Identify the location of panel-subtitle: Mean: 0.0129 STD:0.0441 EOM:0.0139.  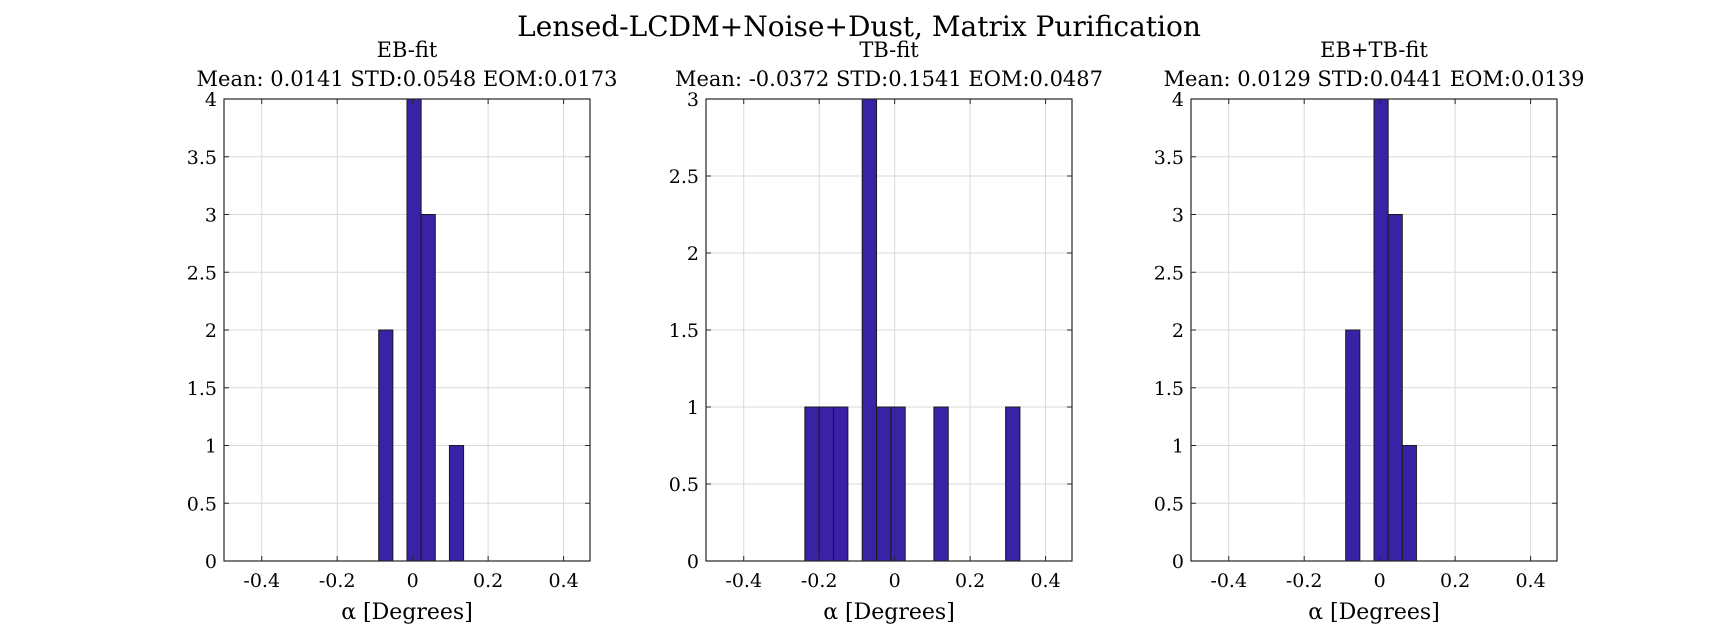
(1374, 79).